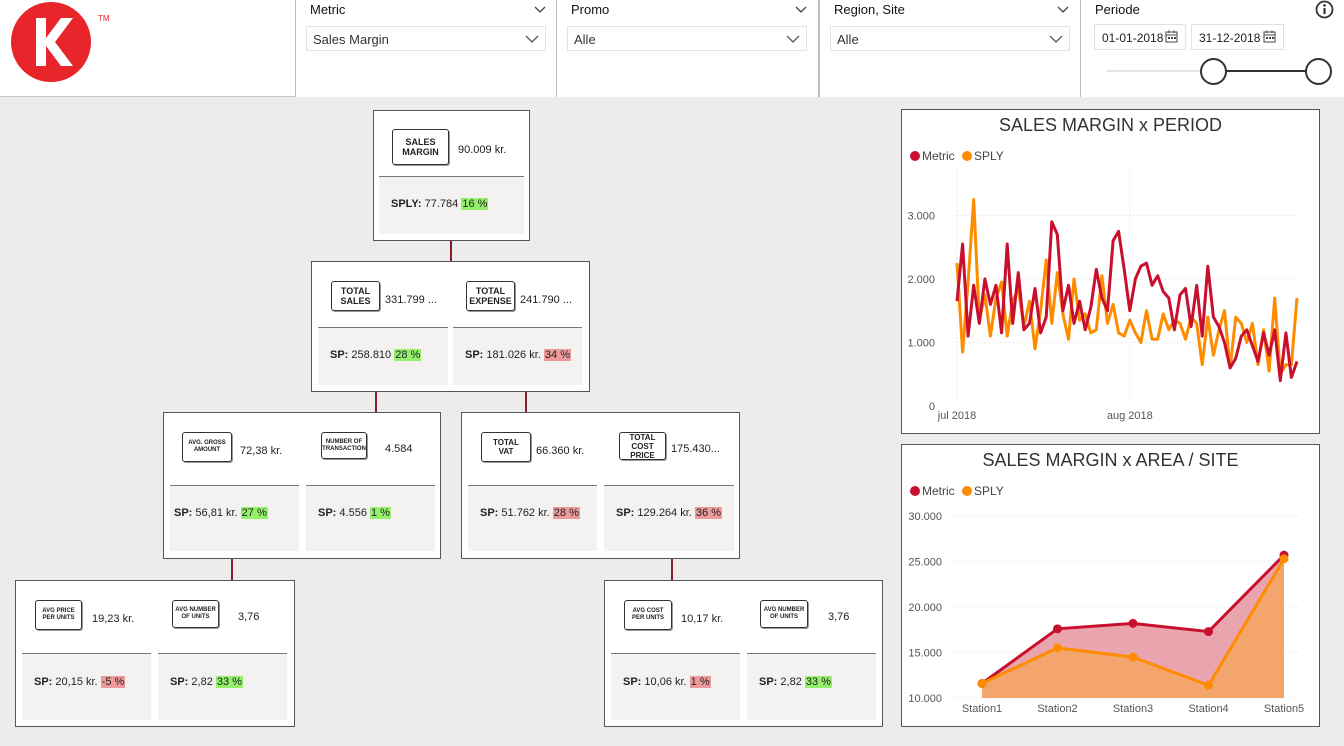 Image resolution: width=1344 pixels, height=746 pixels. Describe the element at coordinates (1133, 38) in the screenshot. I see `start-date-value: 01-01-2018` at that location.